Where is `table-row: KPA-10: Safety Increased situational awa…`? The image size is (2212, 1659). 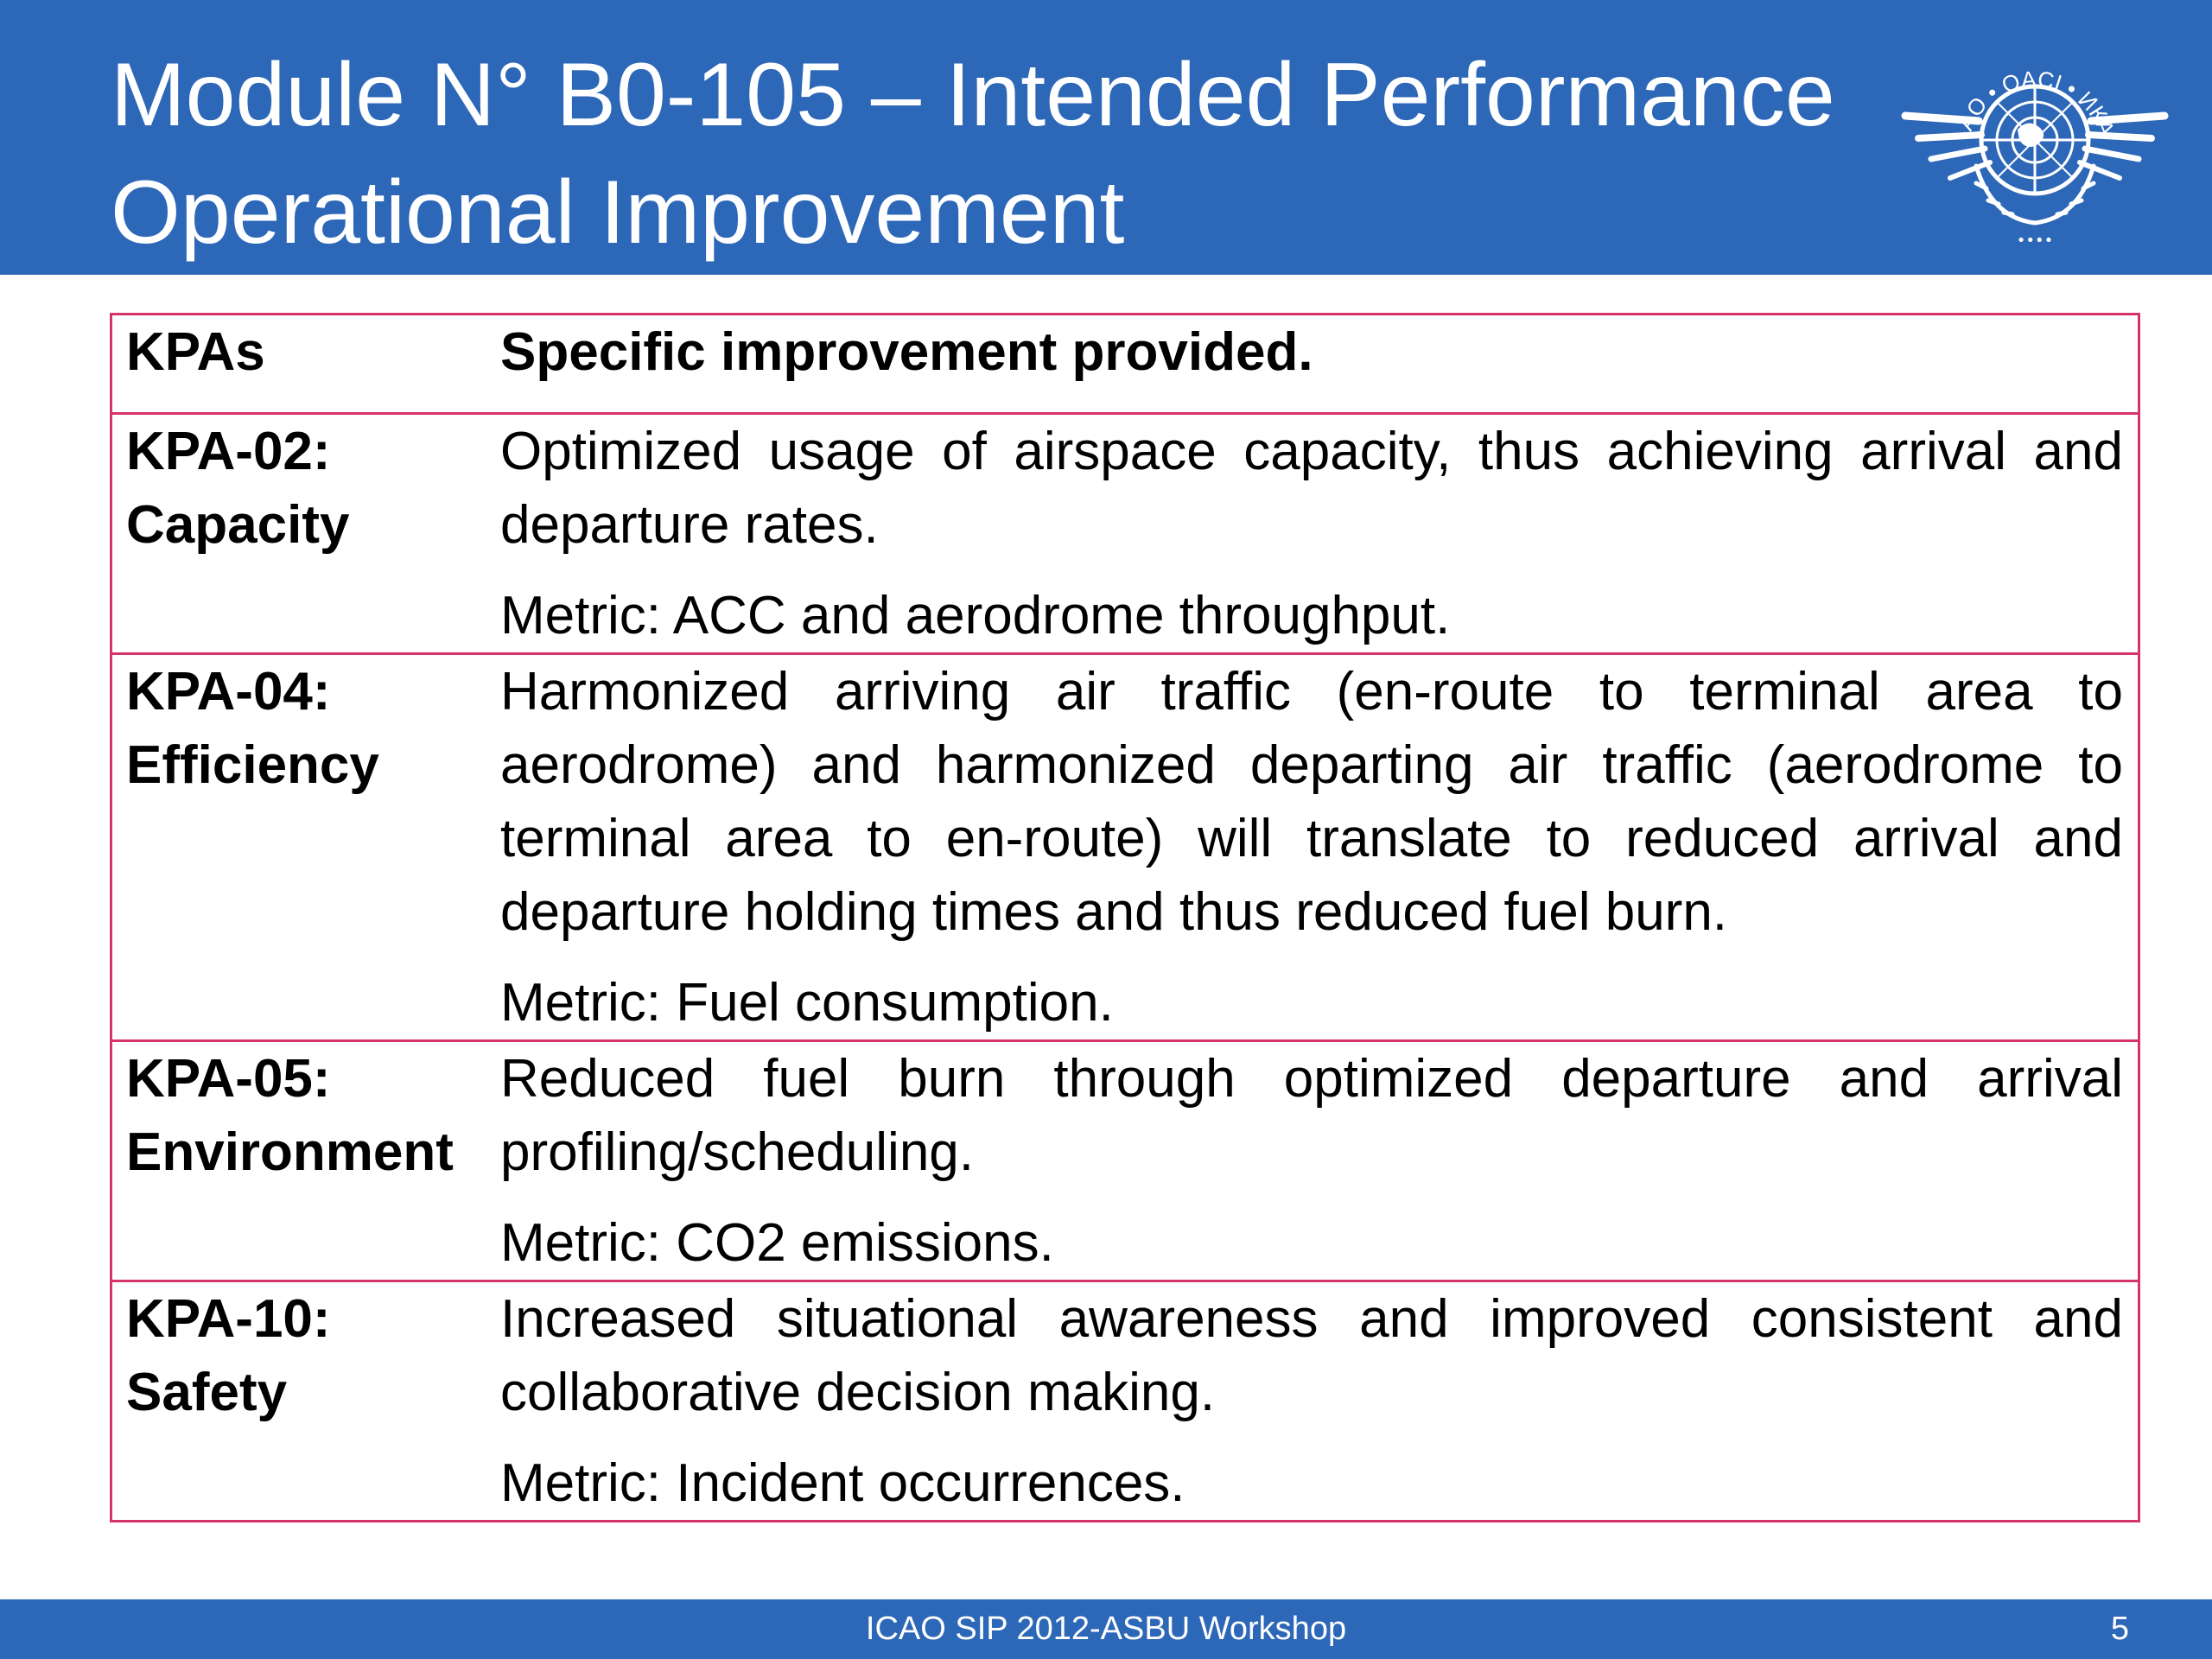 table-row: KPA-10: Safety Increased situational awa… is located at coordinates (1125, 1401).